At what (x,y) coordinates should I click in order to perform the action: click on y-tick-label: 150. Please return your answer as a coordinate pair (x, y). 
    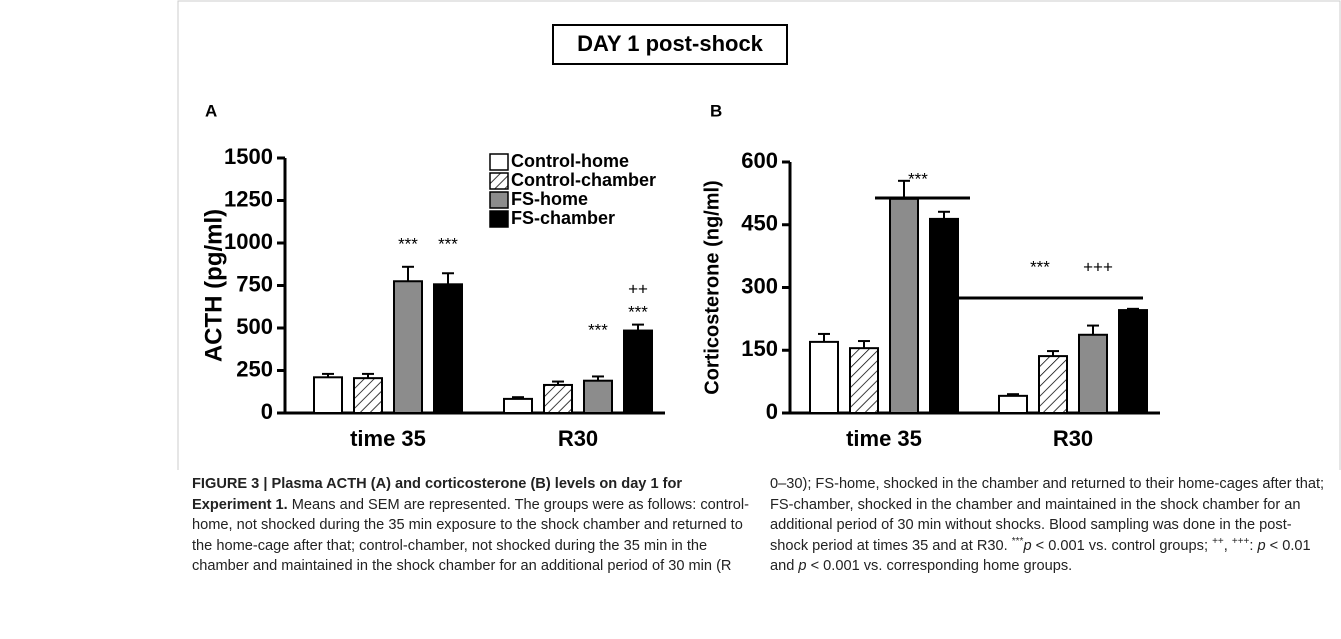
    Looking at the image, I should click on (759, 348).